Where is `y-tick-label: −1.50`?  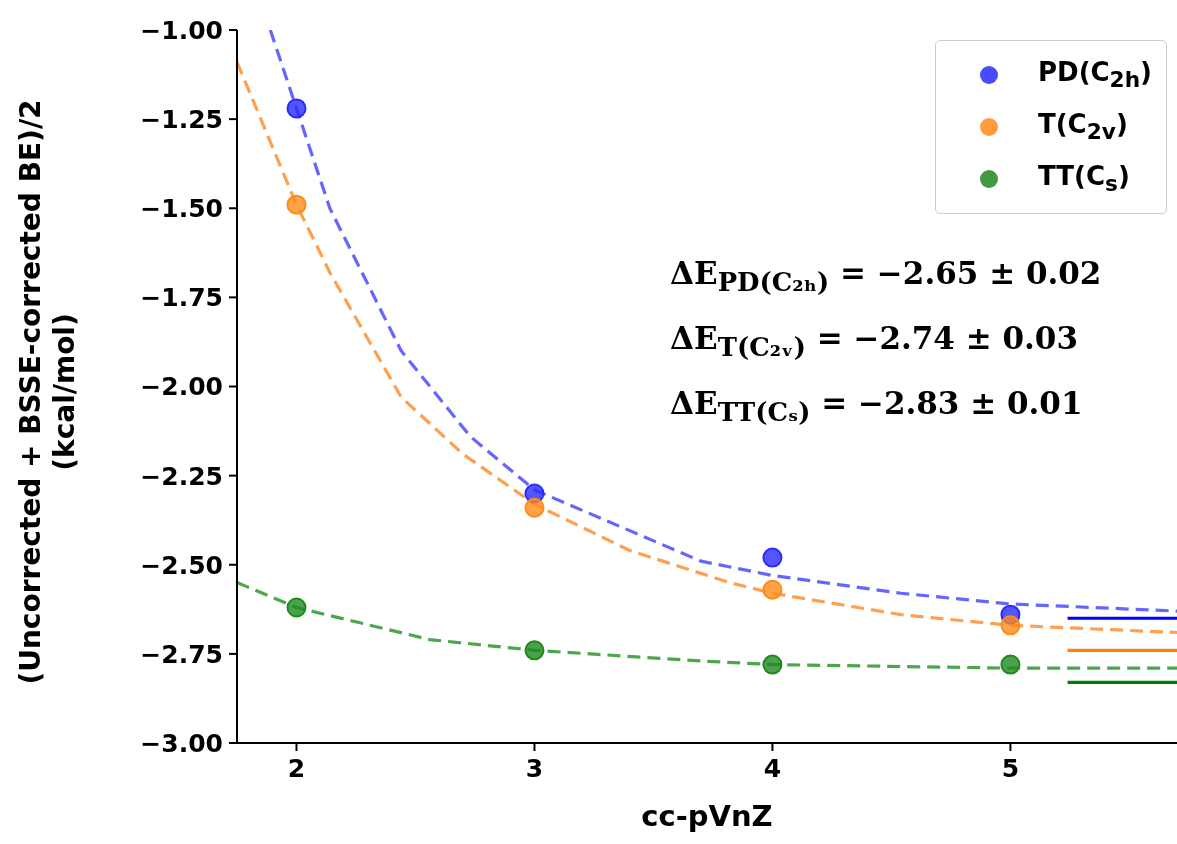 y-tick-label: −1.50 is located at coordinates (181, 209).